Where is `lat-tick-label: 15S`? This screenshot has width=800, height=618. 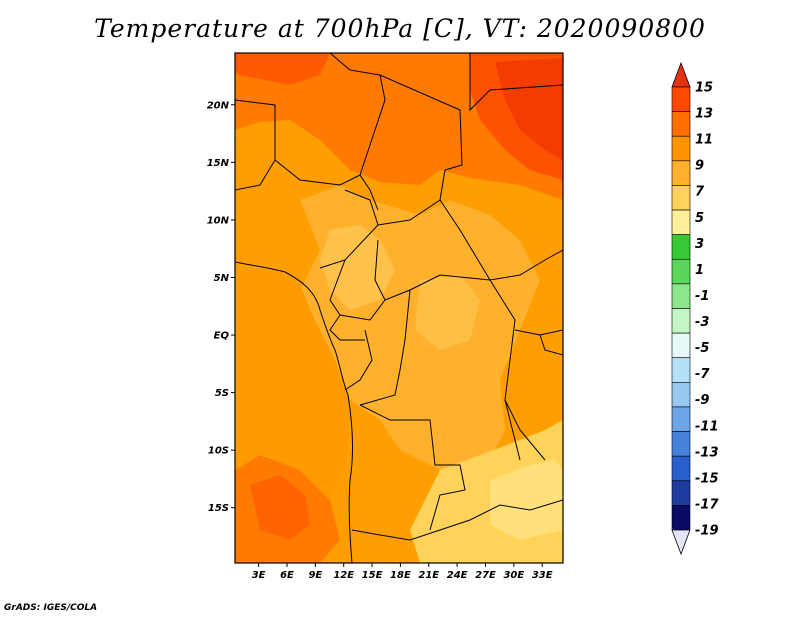 lat-tick-label: 15S is located at coordinates (218, 508).